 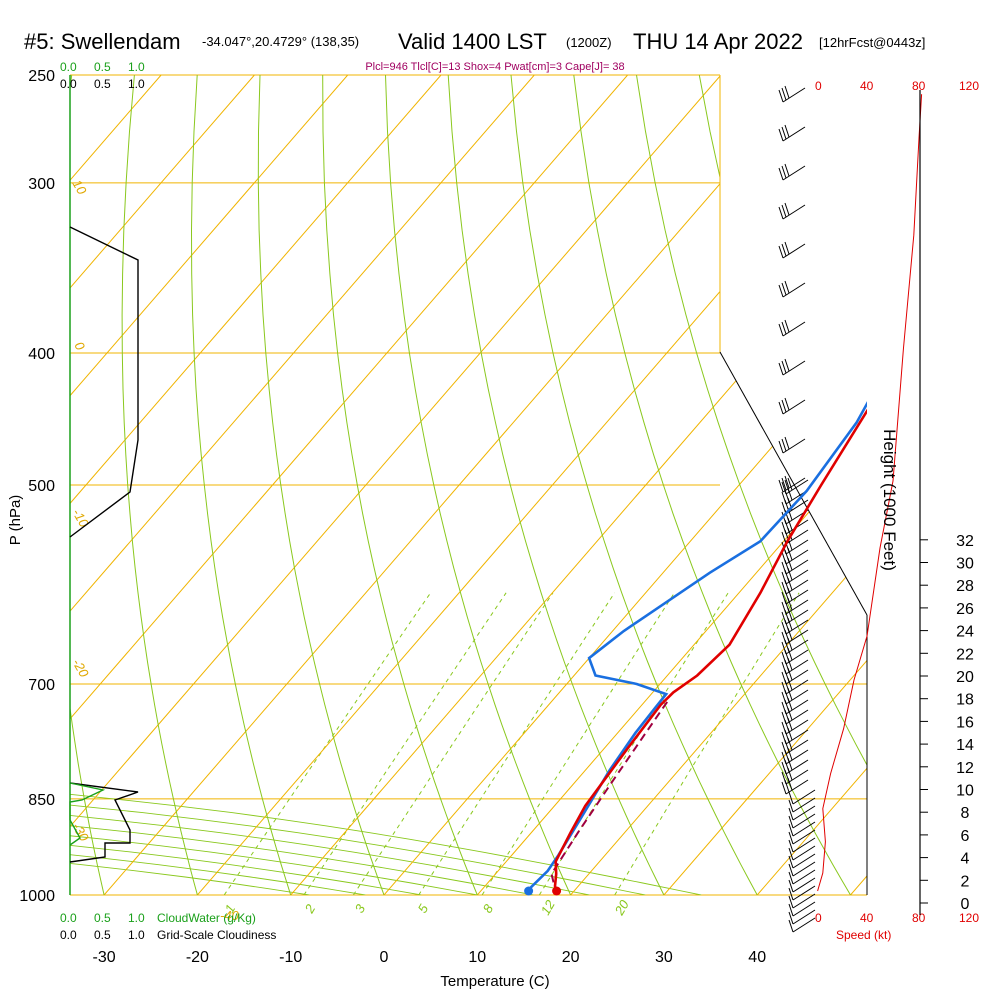 What do you see at coordinates (965, 677) in the screenshot?
I see `height-tick-20: 20` at bounding box center [965, 677].